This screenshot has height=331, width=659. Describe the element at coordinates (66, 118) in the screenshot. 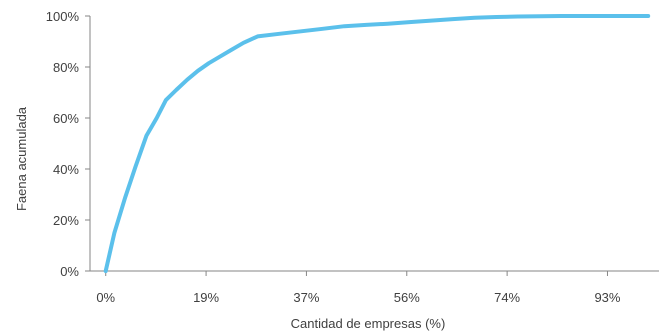

I see `y-tick-label: 60%` at that location.